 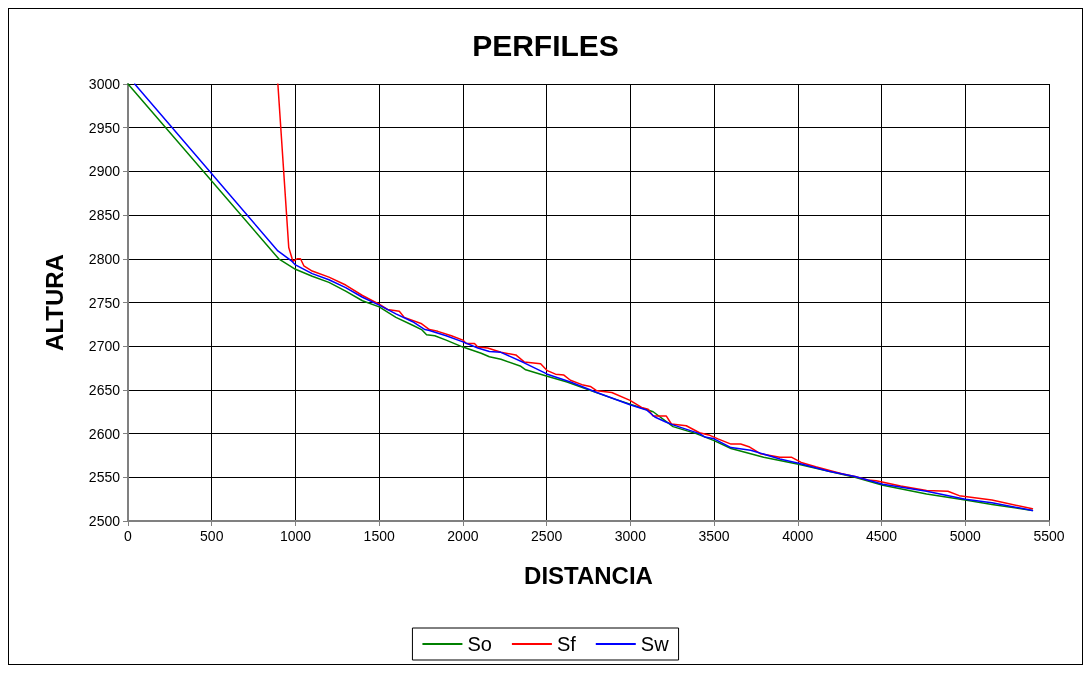 I want to click on x-tick-label: 3000, so click(x=630, y=536).